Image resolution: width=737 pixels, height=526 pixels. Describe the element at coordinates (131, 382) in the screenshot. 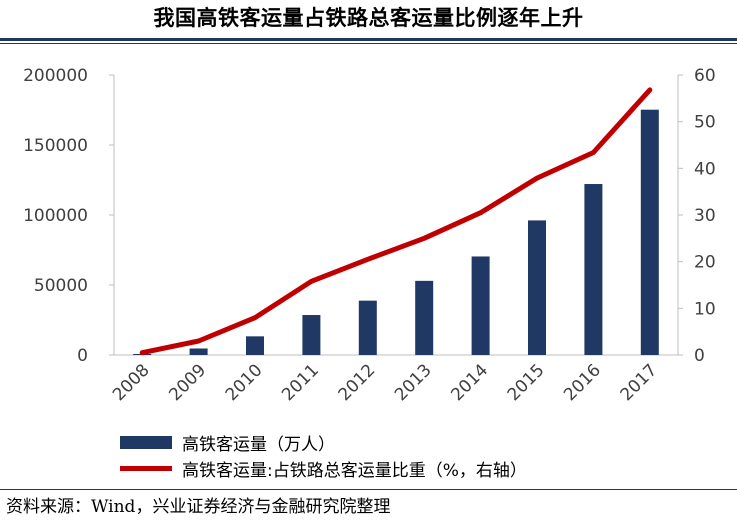

I see `x-tick-label: 2008` at that location.